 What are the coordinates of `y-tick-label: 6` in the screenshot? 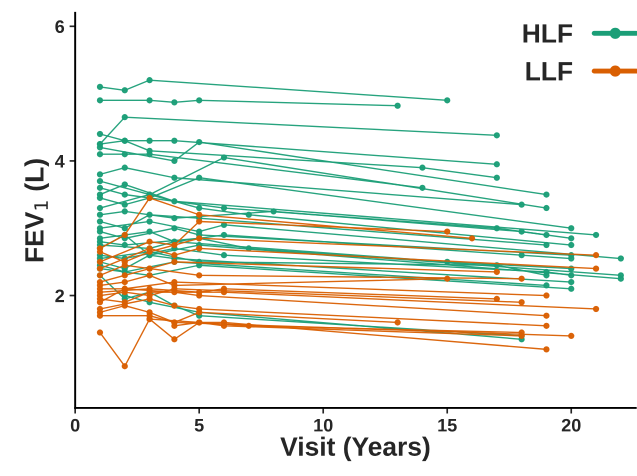 It's located at (59, 27).